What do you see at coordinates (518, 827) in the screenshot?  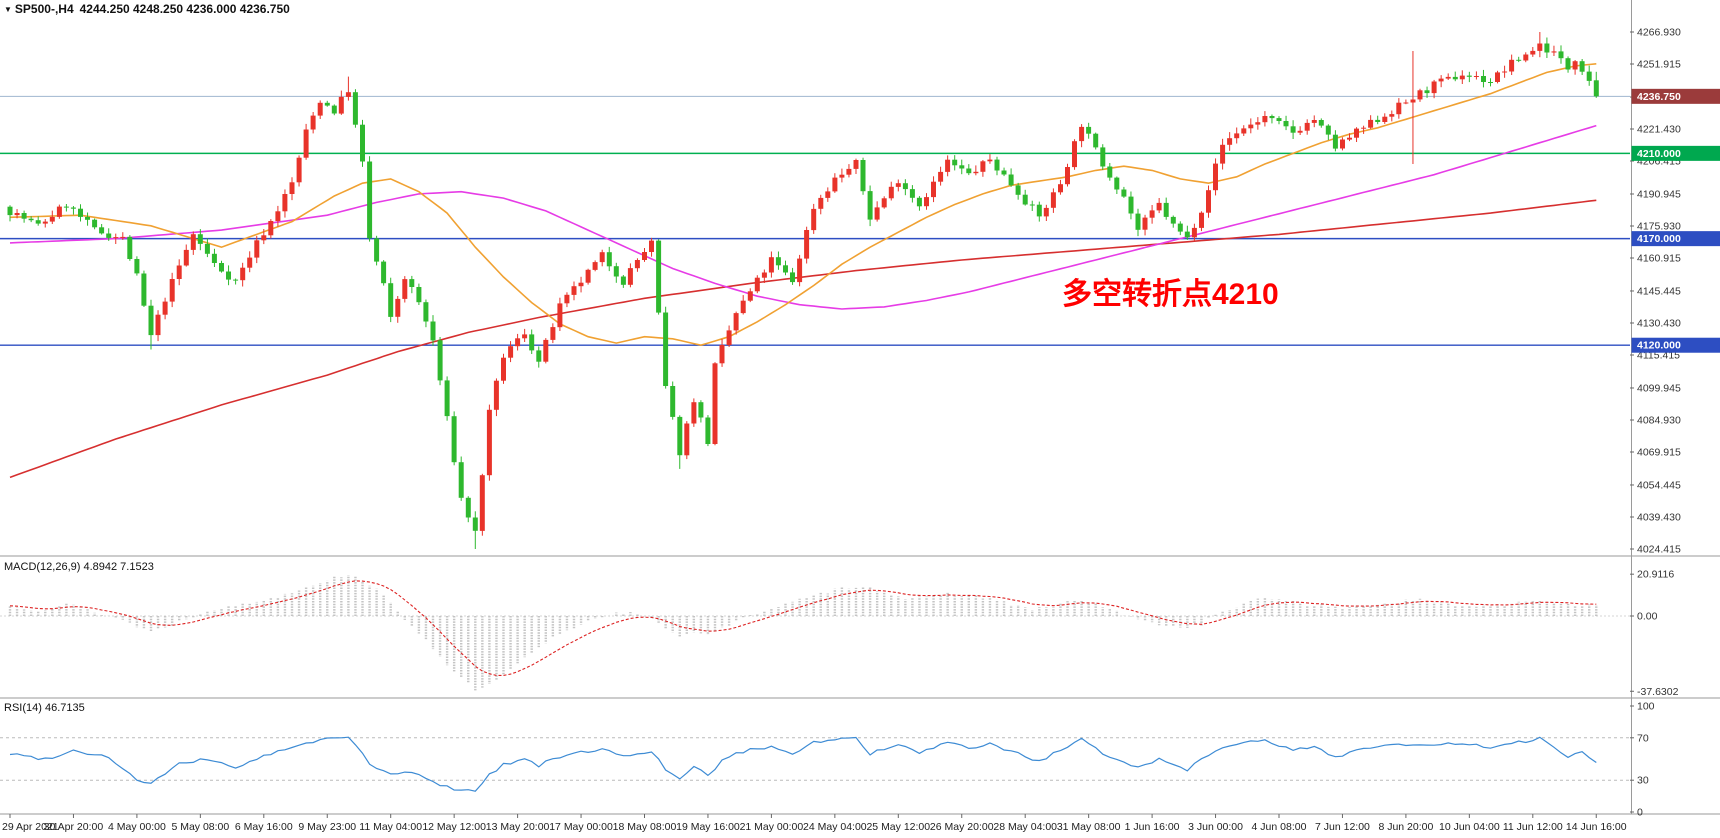 I see `time-axis-label: 13 May 20:00` at bounding box center [518, 827].